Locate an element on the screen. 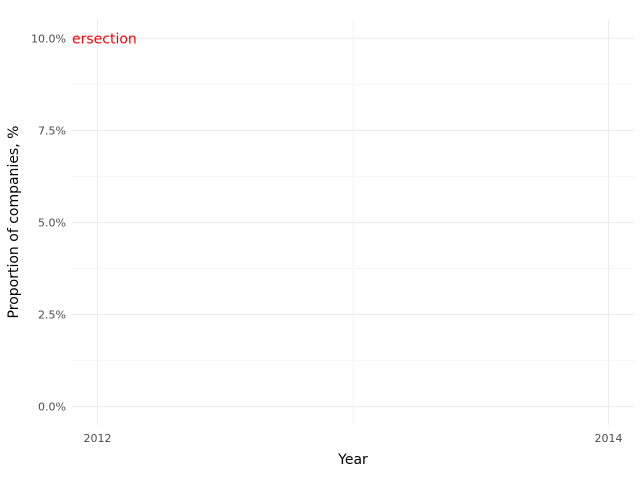 The image size is (640, 480). x-tick-label: 2014 is located at coordinates (608, 438).